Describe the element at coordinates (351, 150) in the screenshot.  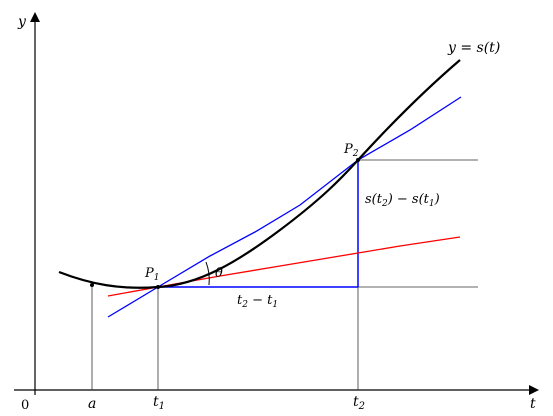
I see `label-p2: P2` at that location.